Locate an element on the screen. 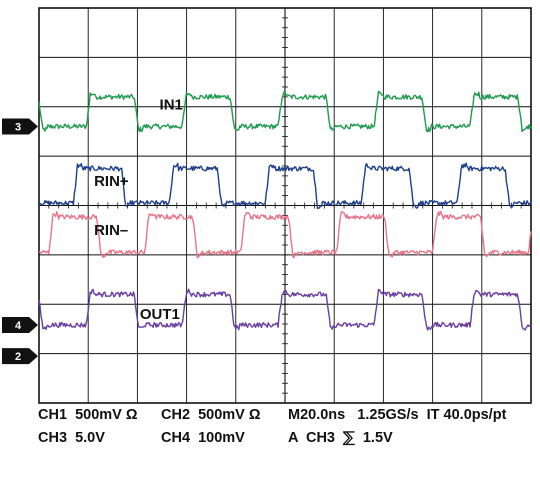 The width and height of the screenshot is (540, 494). channel-marker-label: 3 is located at coordinates (18, 128).